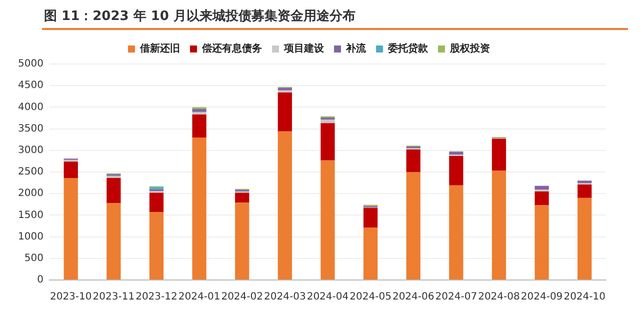  What do you see at coordinates (408, 48) in the screenshot?
I see `legend-label: 委托贷款` at bounding box center [408, 48].